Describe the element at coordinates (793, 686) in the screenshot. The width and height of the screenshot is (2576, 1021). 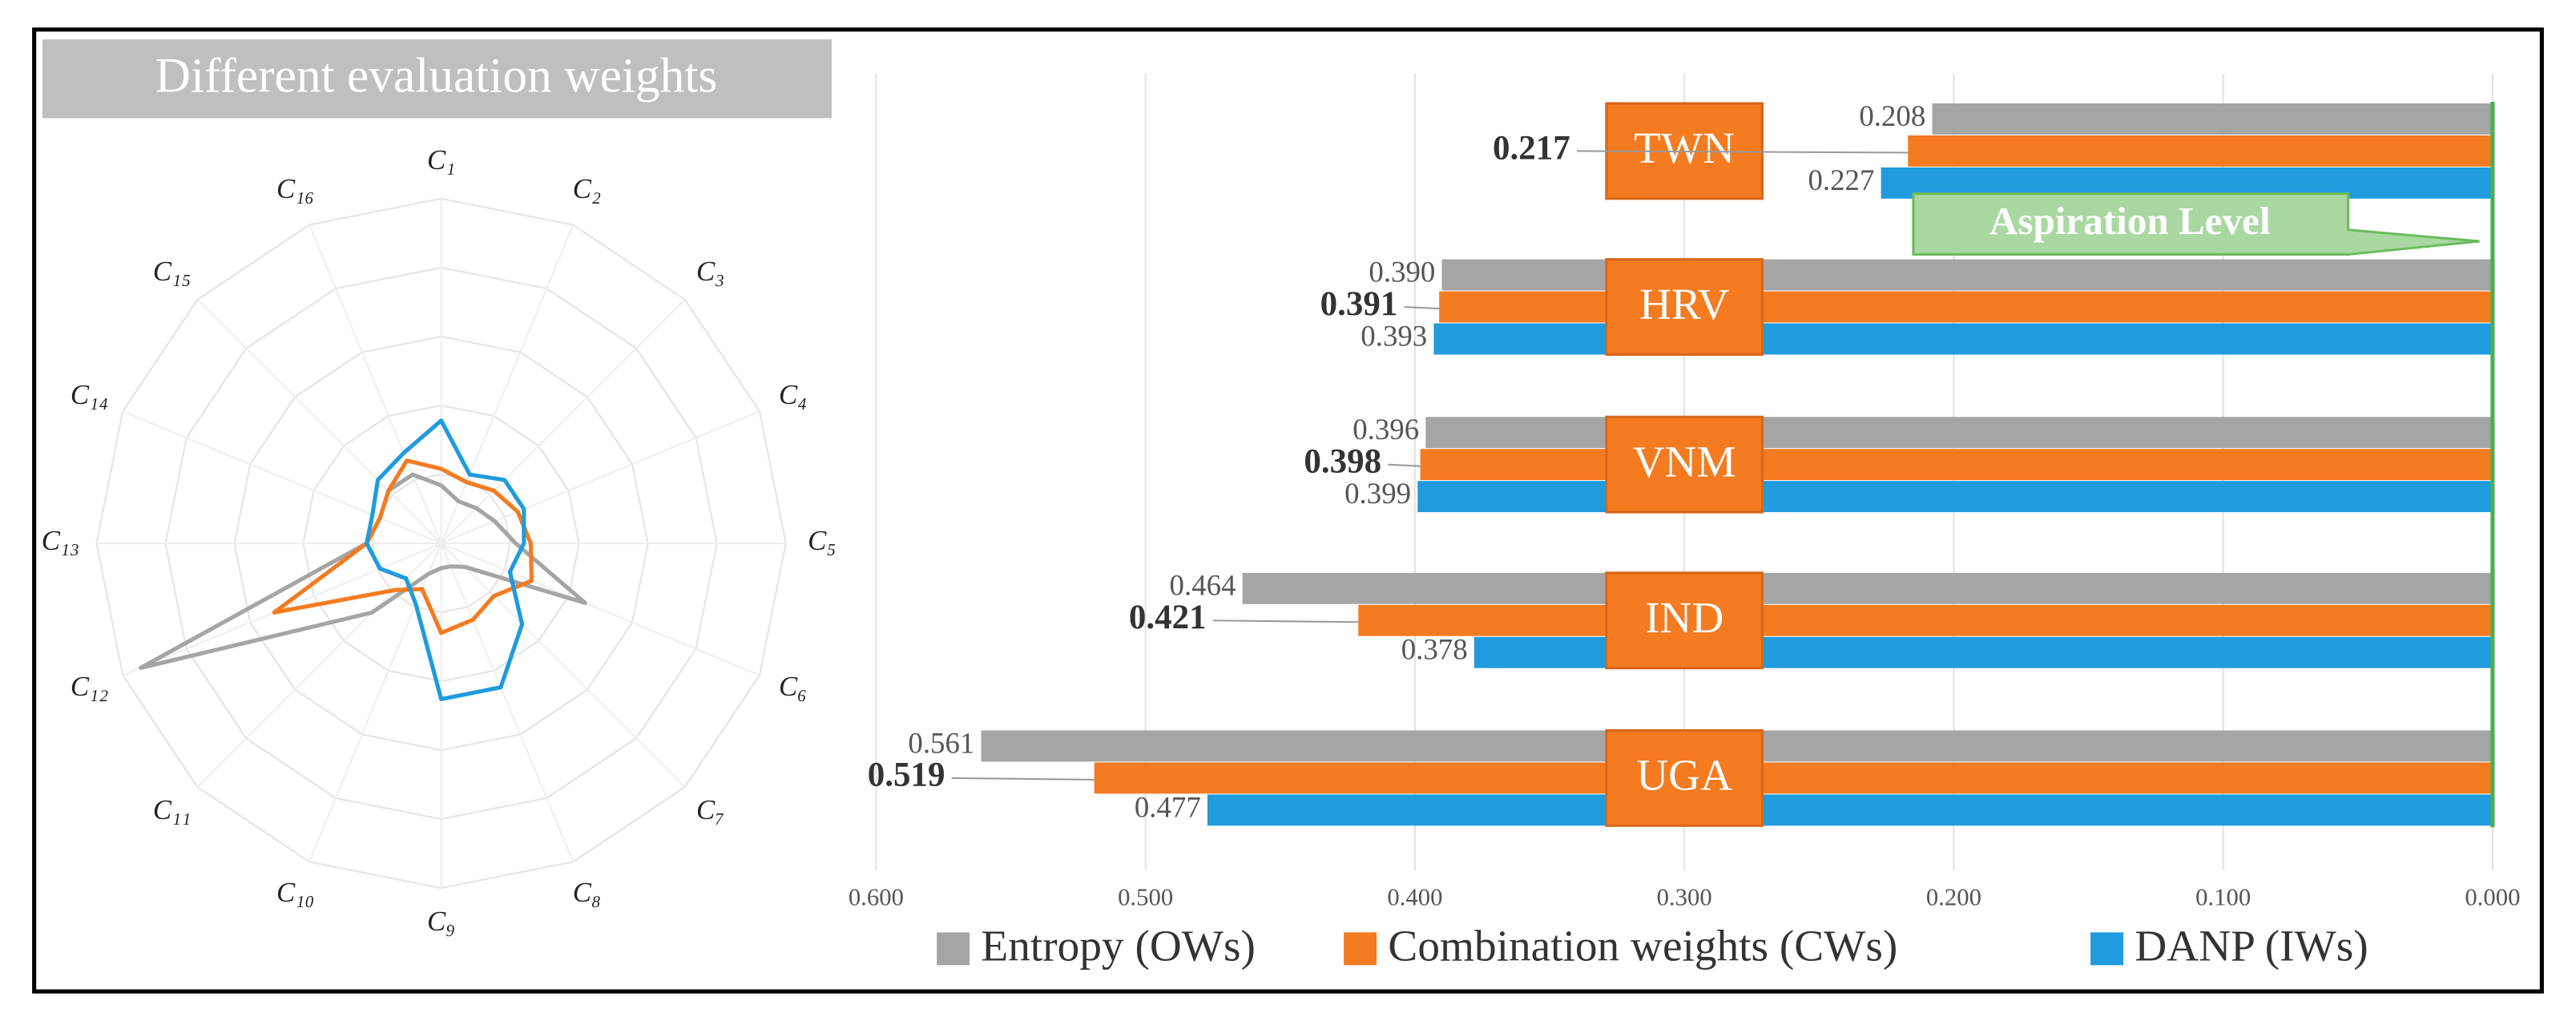
I see `axis-label: C₆` at that location.